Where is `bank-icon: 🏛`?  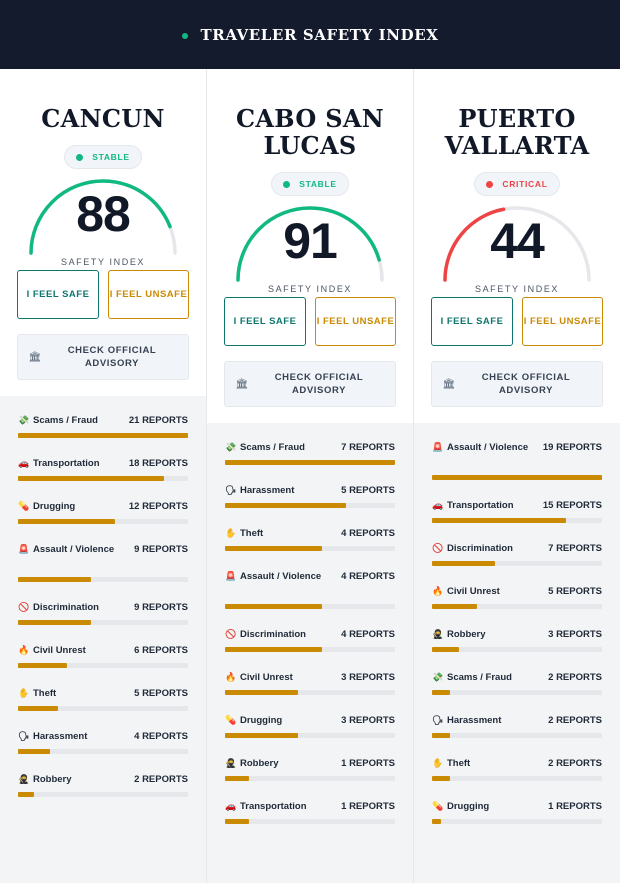 bank-icon: 🏛 is located at coordinates (35, 357).